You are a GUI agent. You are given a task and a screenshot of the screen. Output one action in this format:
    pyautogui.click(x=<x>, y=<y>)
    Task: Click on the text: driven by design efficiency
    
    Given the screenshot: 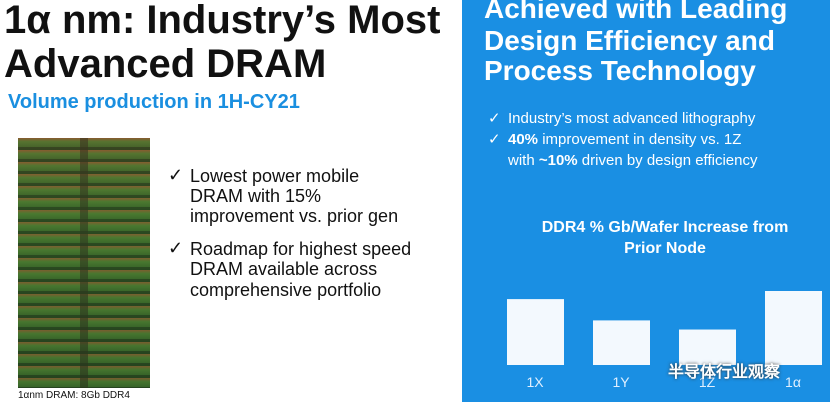 What is the action you would take?
    pyautogui.click(x=667, y=160)
    